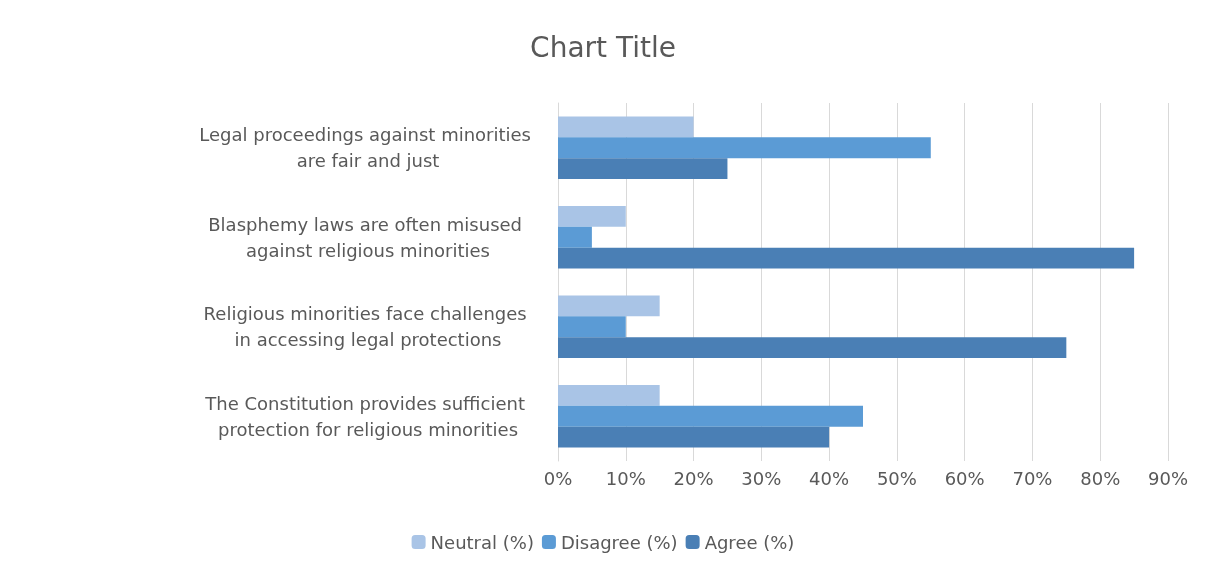 This screenshot has width=1206, height=579. What do you see at coordinates (558, 478) in the screenshot?
I see `x-tick-label: 0%` at bounding box center [558, 478].